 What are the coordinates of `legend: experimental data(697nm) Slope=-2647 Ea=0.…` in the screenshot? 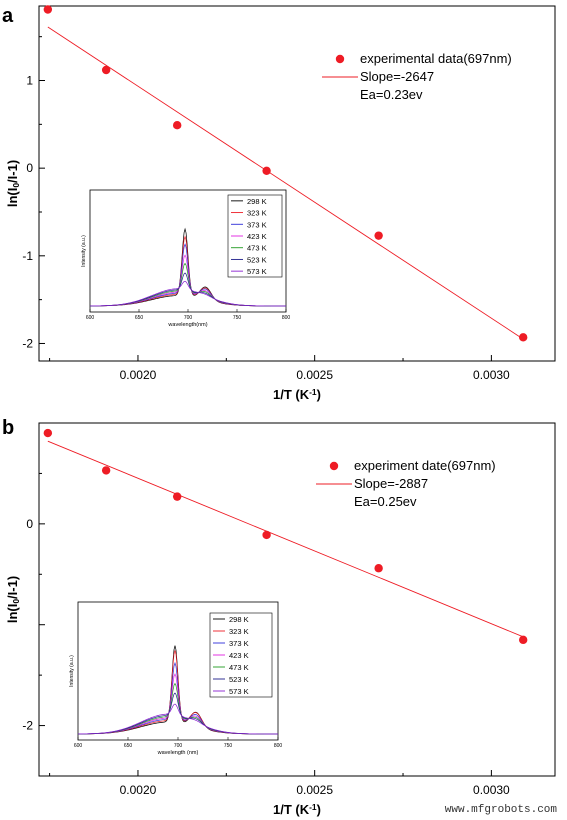 It's located at (417, 76).